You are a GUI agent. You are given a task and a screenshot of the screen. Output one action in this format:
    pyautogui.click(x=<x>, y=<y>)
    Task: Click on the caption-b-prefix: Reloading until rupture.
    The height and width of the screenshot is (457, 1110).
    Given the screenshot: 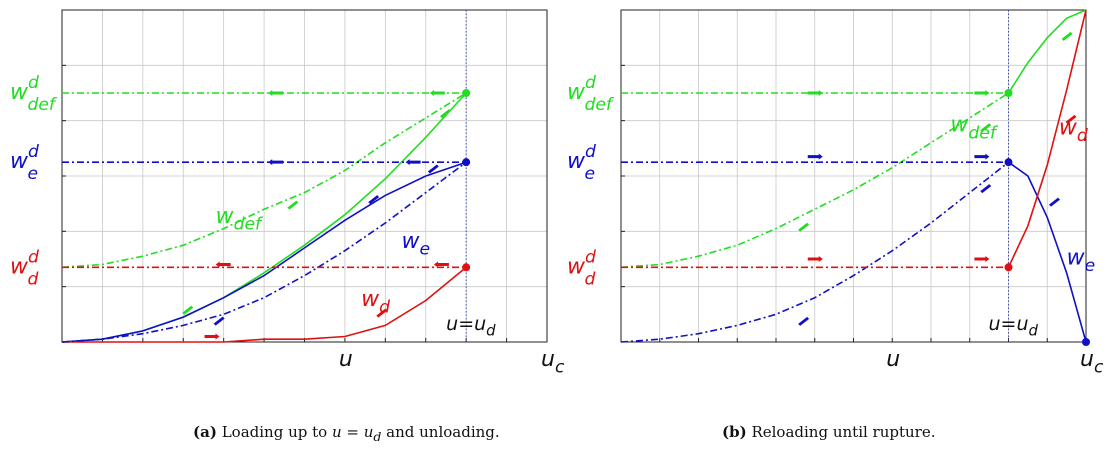 What is the action you would take?
    pyautogui.click(x=843, y=432)
    